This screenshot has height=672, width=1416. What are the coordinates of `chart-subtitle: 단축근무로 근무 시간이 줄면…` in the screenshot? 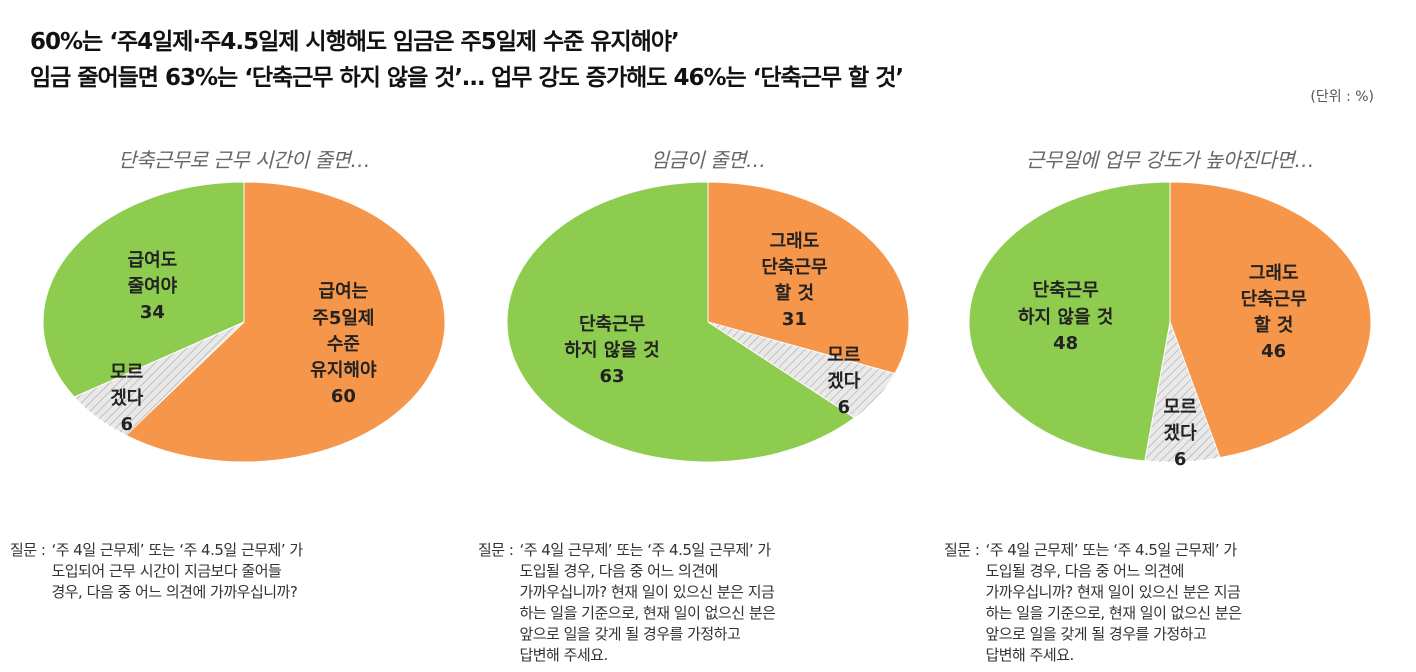 It's located at (244, 160).